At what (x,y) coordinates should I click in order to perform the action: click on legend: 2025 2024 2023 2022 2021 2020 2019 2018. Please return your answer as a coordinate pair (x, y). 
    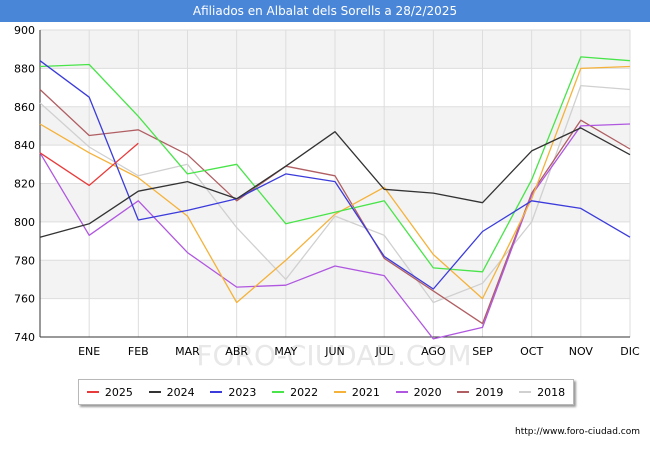
    Looking at the image, I should click on (326, 392).